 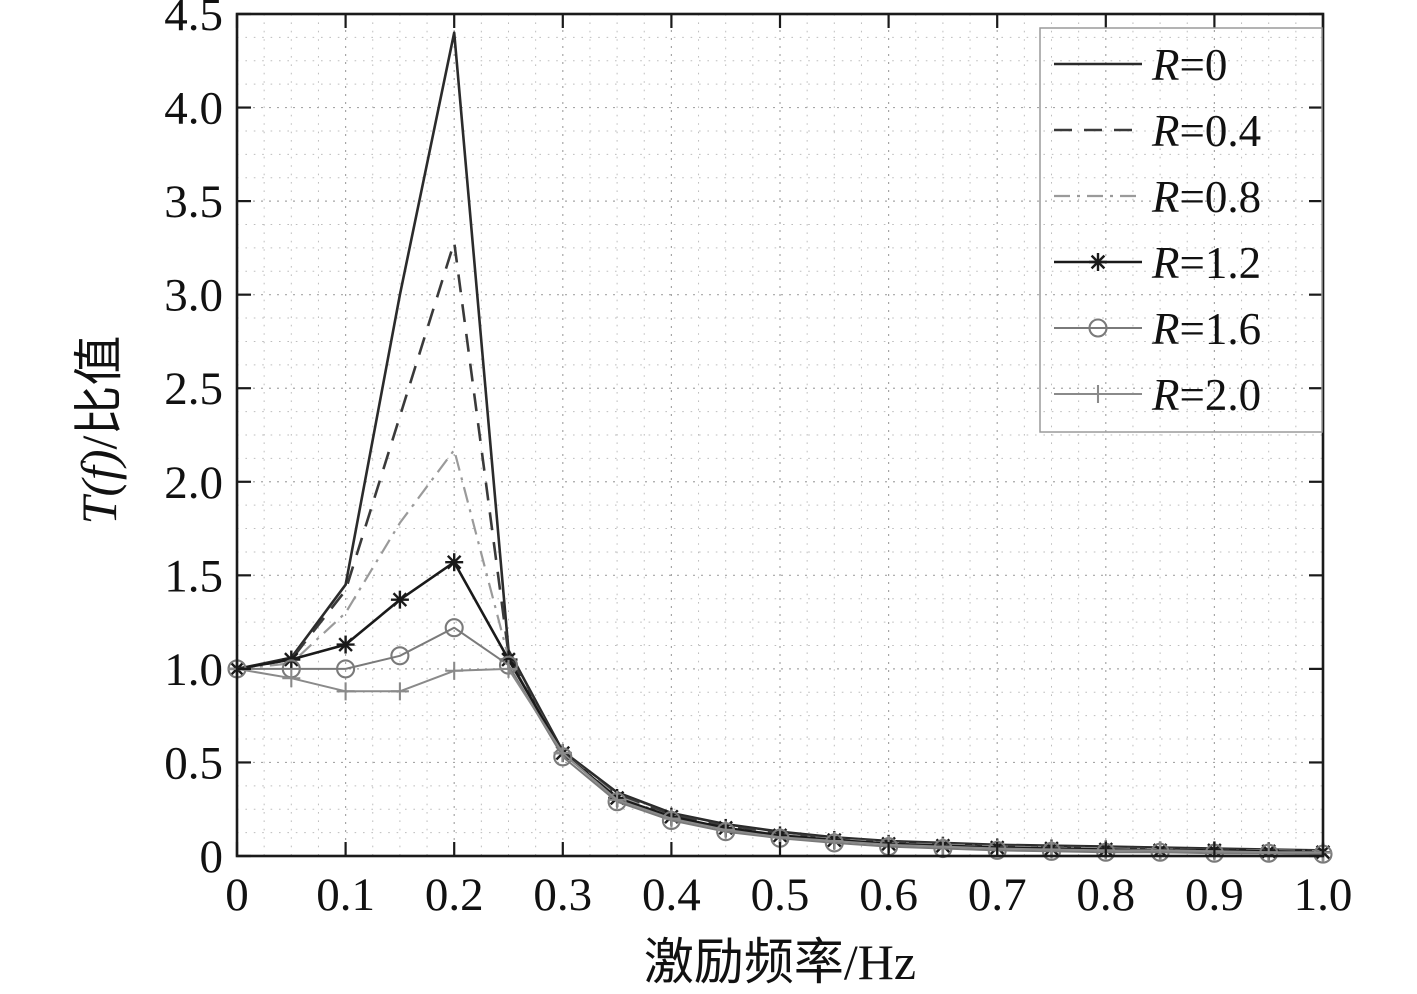 I want to click on svg-text: 0.3, so click(x=562, y=895).